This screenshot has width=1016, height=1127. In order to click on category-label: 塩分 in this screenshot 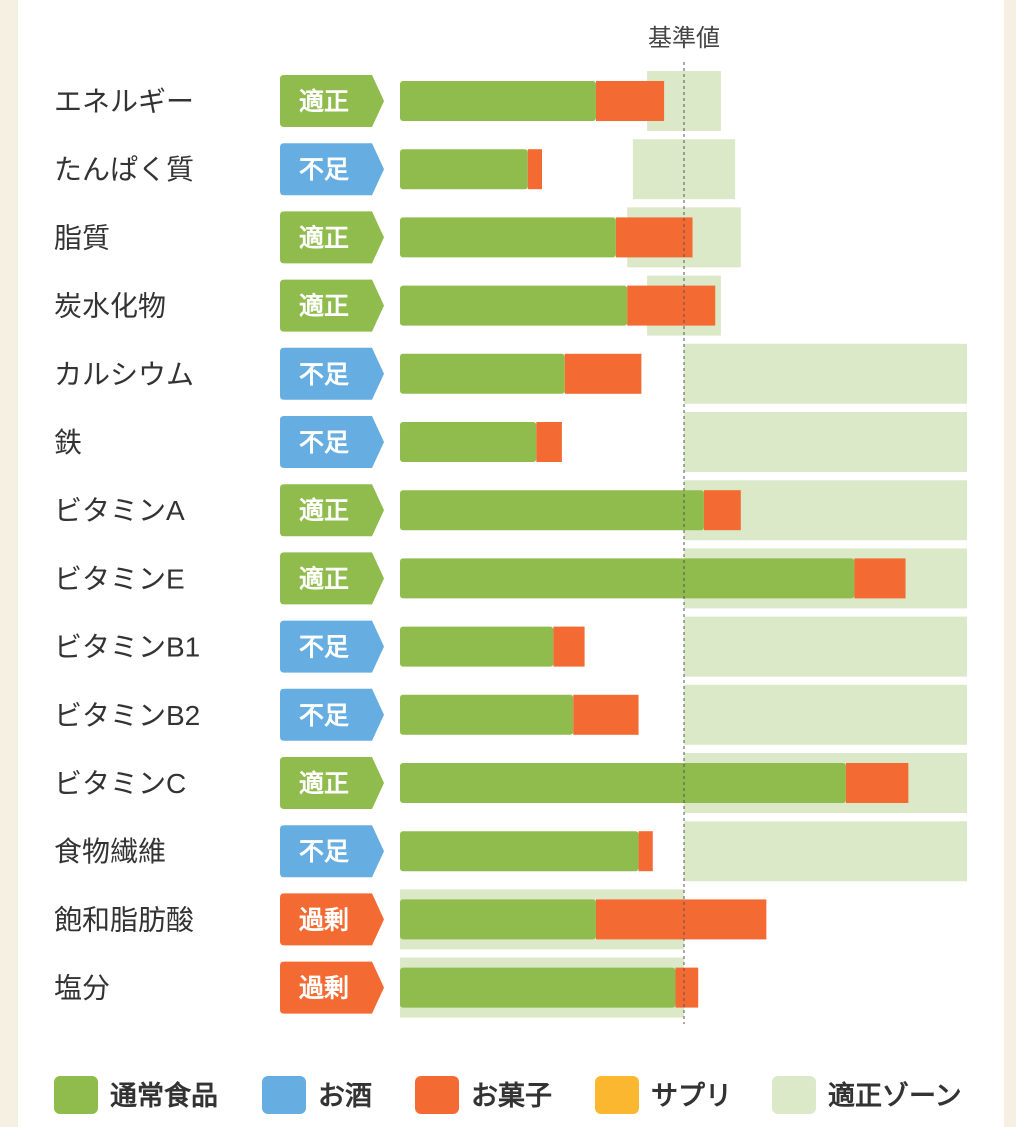, I will do `click(82, 988)`.